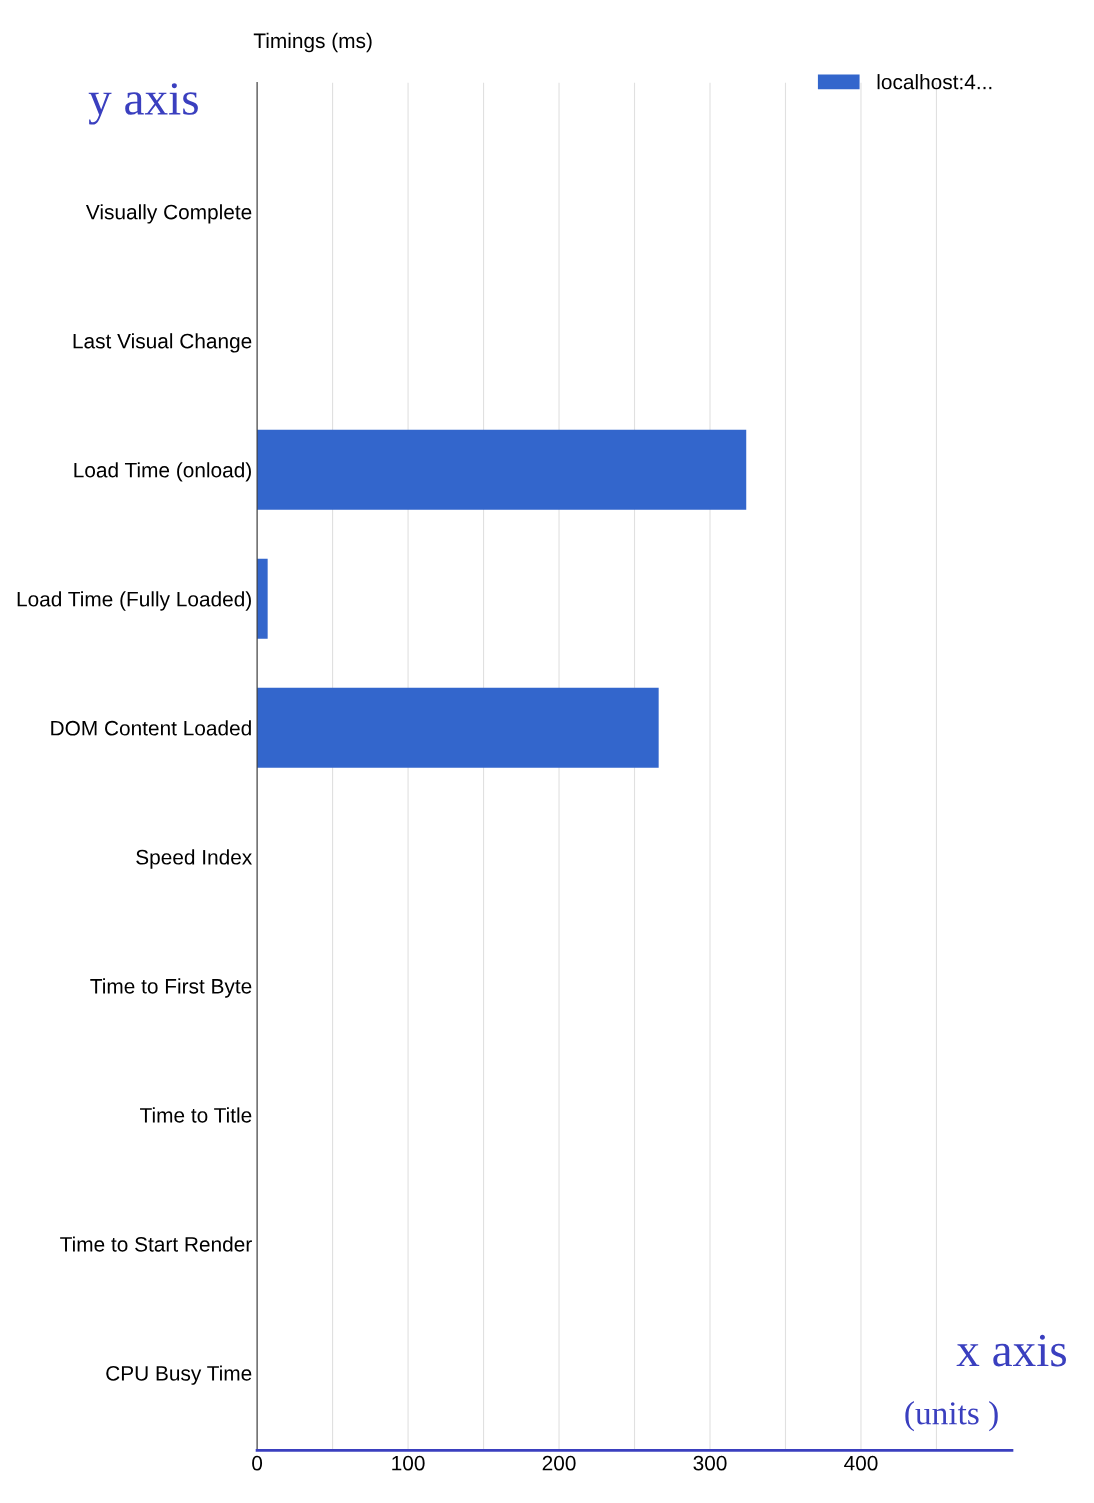 The height and width of the screenshot is (1503, 1094). I want to click on y-tick-label: DOM Content Loaded, so click(151, 728).